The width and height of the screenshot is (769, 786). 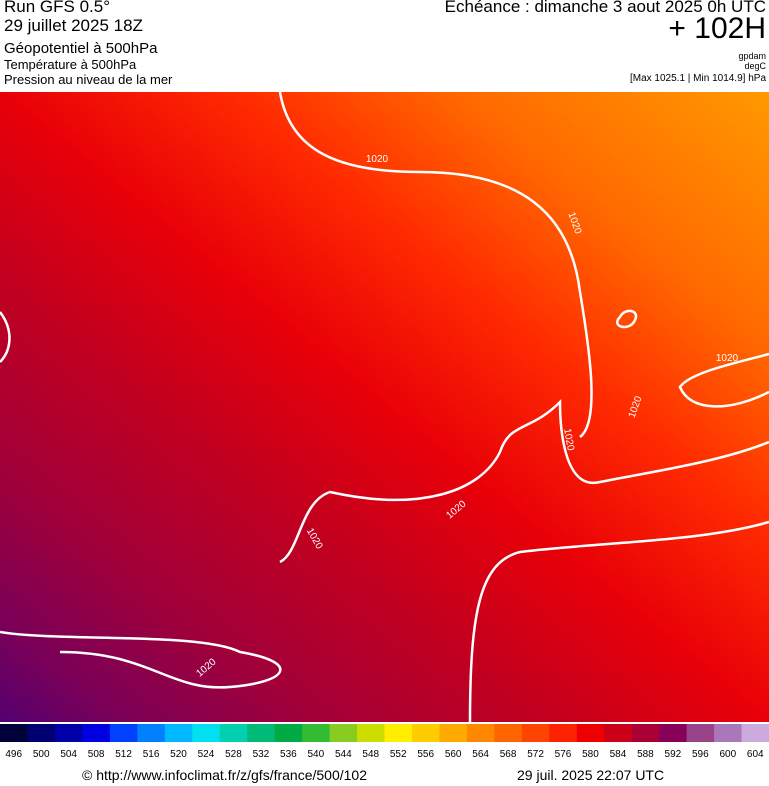 I want to click on colorbar-label: 604, so click(x=755, y=754).